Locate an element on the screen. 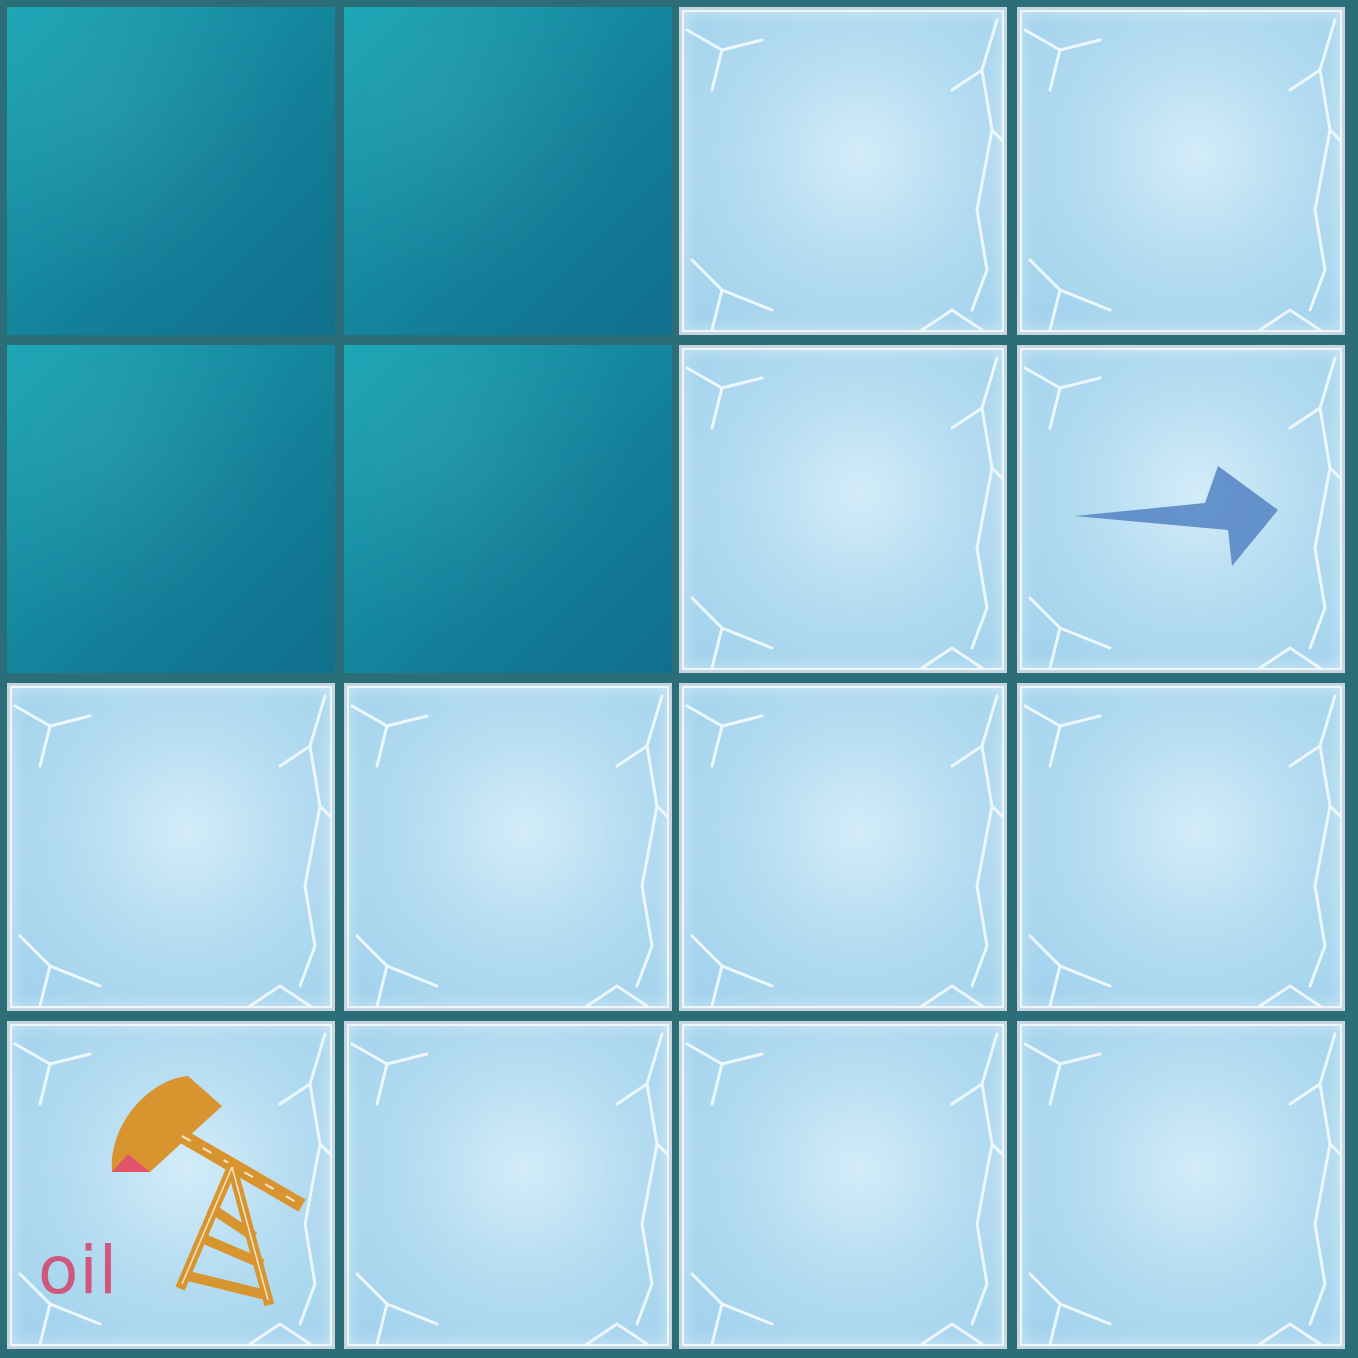 The image size is (1358, 1358). tile-ice-r0-c3 is located at coordinates (1181, 171).